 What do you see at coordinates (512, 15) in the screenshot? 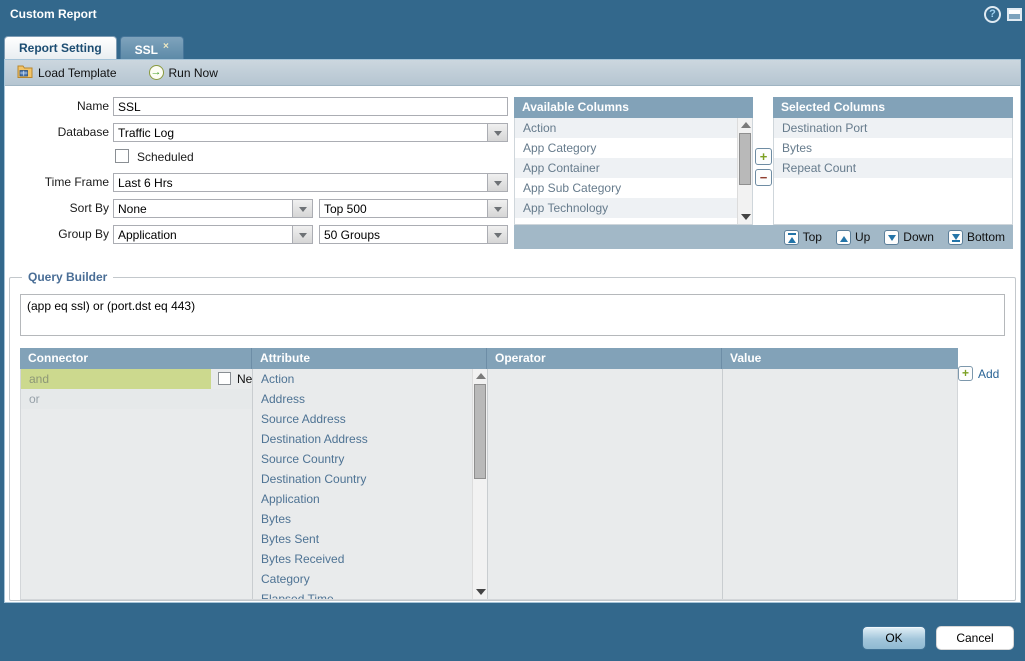
I see `title-bar: Custom Report ?` at bounding box center [512, 15].